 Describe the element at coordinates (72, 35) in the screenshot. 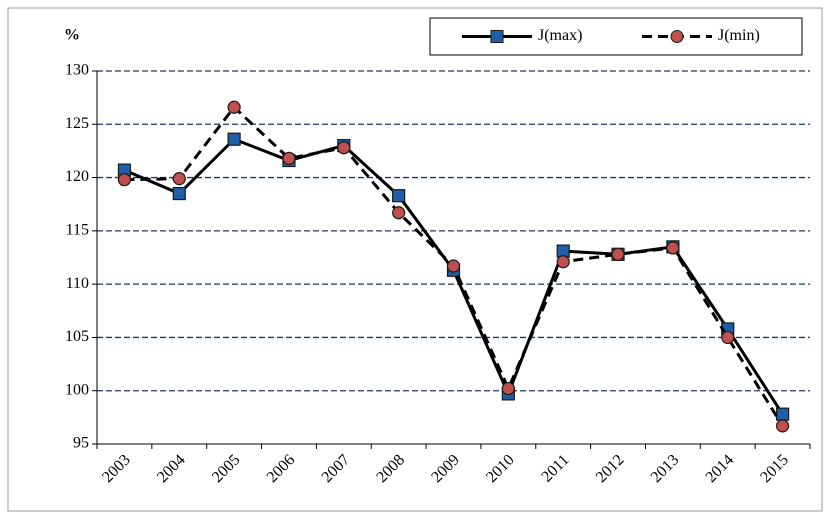

I see `y-axis-label: %` at that location.